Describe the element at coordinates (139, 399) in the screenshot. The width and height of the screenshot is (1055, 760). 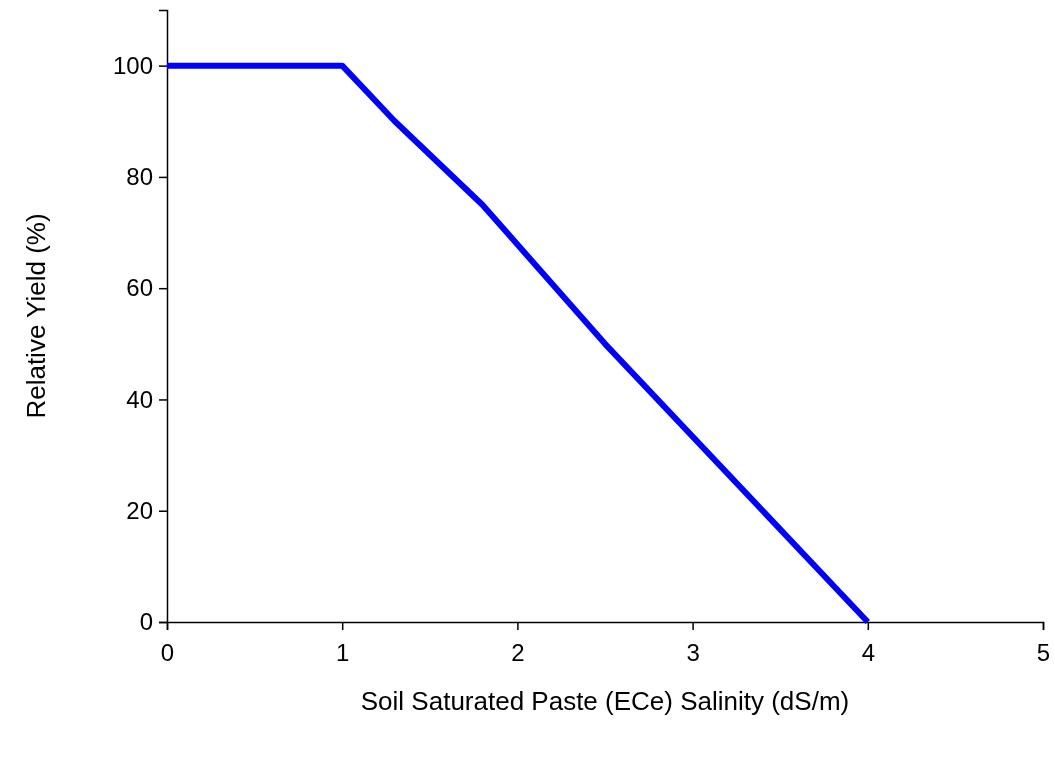
I see `y-tick-label: 40` at that location.